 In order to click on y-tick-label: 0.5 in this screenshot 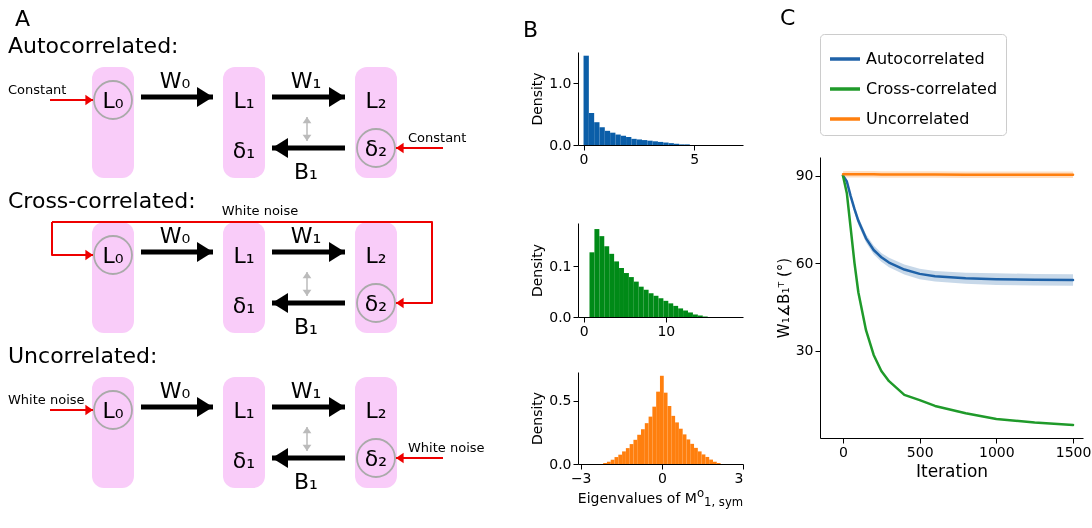, I will do `click(560, 400)`.